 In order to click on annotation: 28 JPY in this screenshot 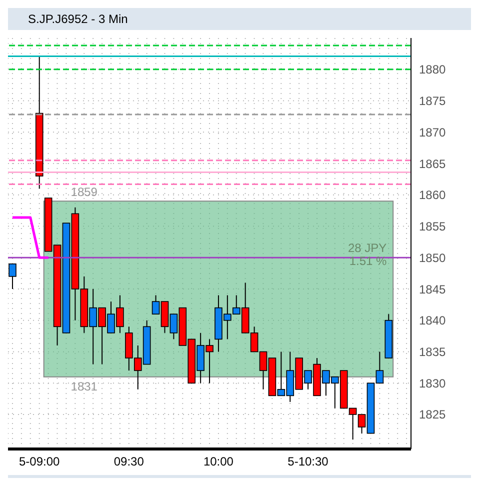, I will do `click(367, 248)`.